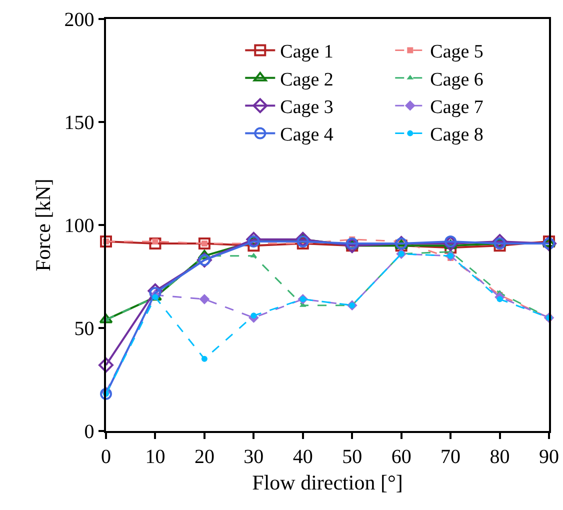 This screenshot has height=510, width=563. I want to click on x-tick-label: 80, so click(500, 457).